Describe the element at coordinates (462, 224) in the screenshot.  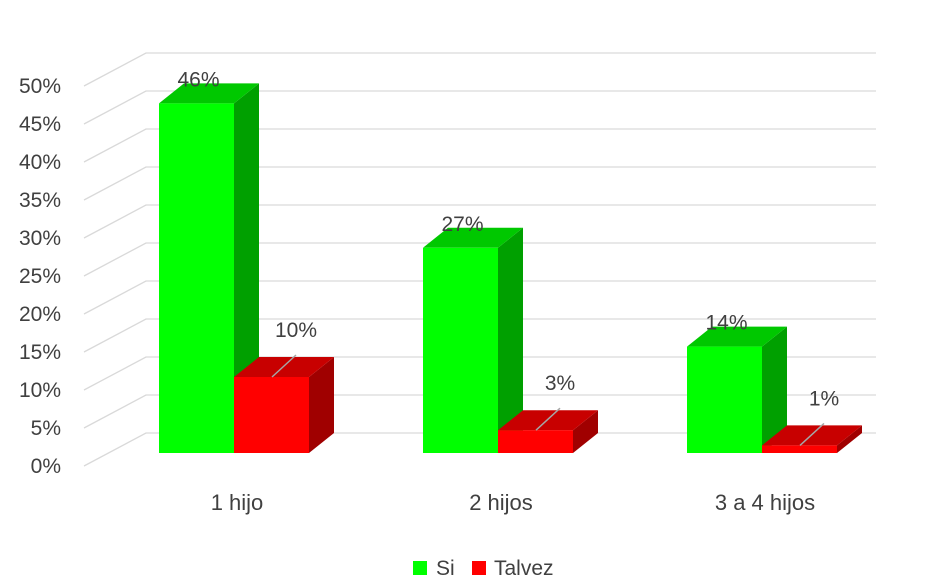
I see `data-label: 27%` at that location.